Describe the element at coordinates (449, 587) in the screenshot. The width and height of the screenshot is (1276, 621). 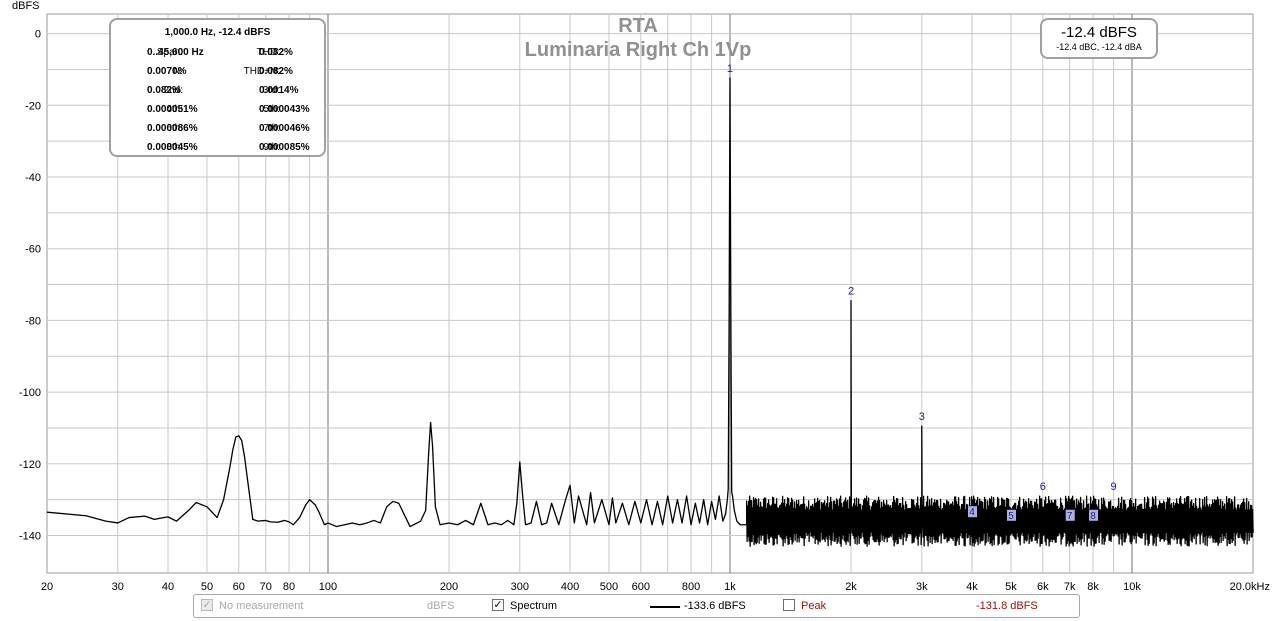
I see `x-tick-label: 200` at that location.